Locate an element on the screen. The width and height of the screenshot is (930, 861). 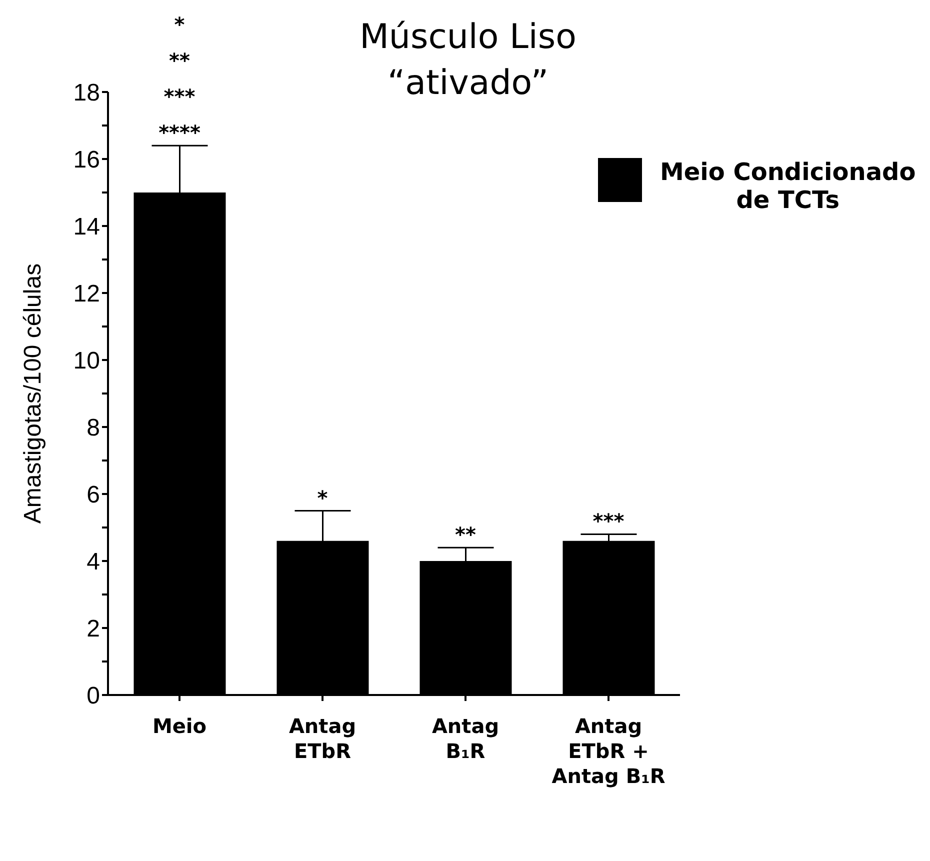
legend-label: Meio Condicionado de TCTs is located at coordinates (788, 186).